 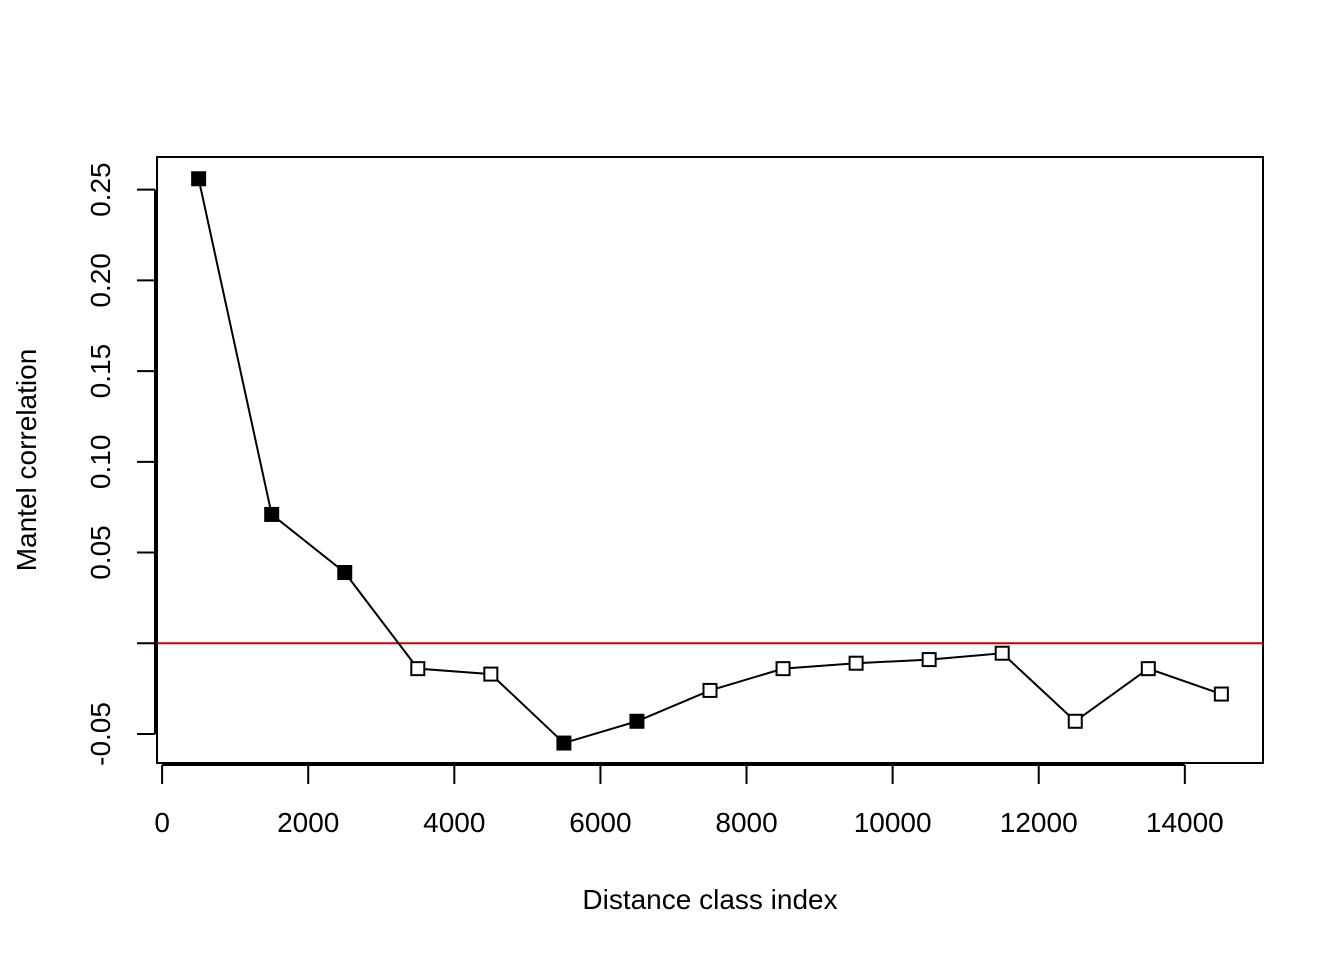 I want to click on x-axis: 0 2000 4000 6000 8000 10000 12000 14000, so click(x=689, y=801).